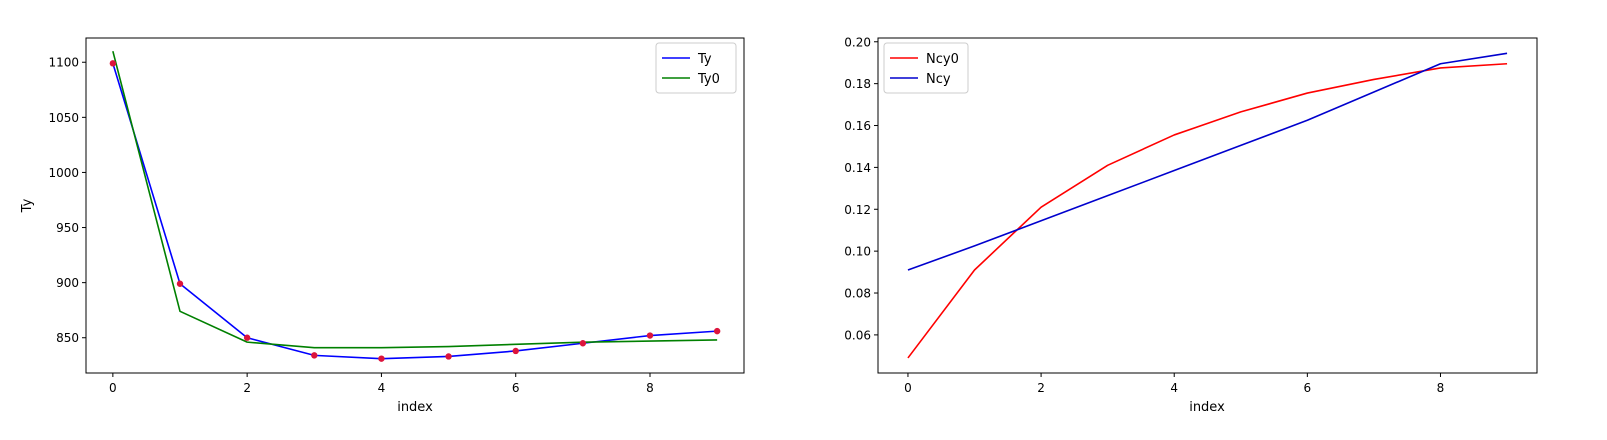 The height and width of the screenshot is (440, 1607). Describe the element at coordinates (1207, 407) in the screenshot. I see `ncy-chart-xlabel: index` at that location.